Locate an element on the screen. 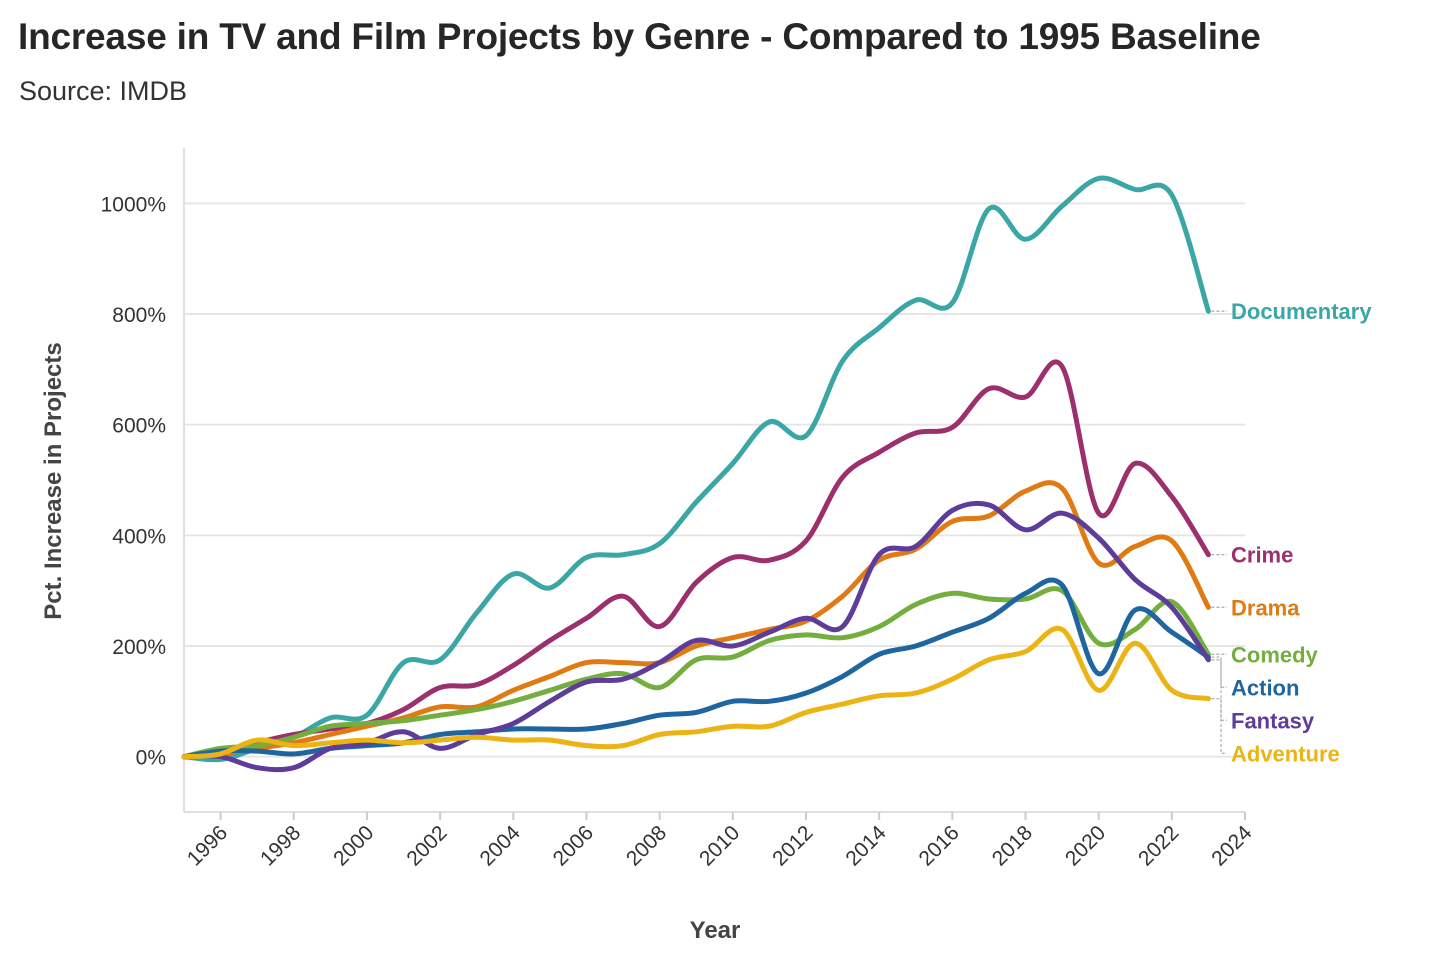 This screenshot has height=980, width=1456. series-label-drama: Drama is located at coordinates (1265, 607).